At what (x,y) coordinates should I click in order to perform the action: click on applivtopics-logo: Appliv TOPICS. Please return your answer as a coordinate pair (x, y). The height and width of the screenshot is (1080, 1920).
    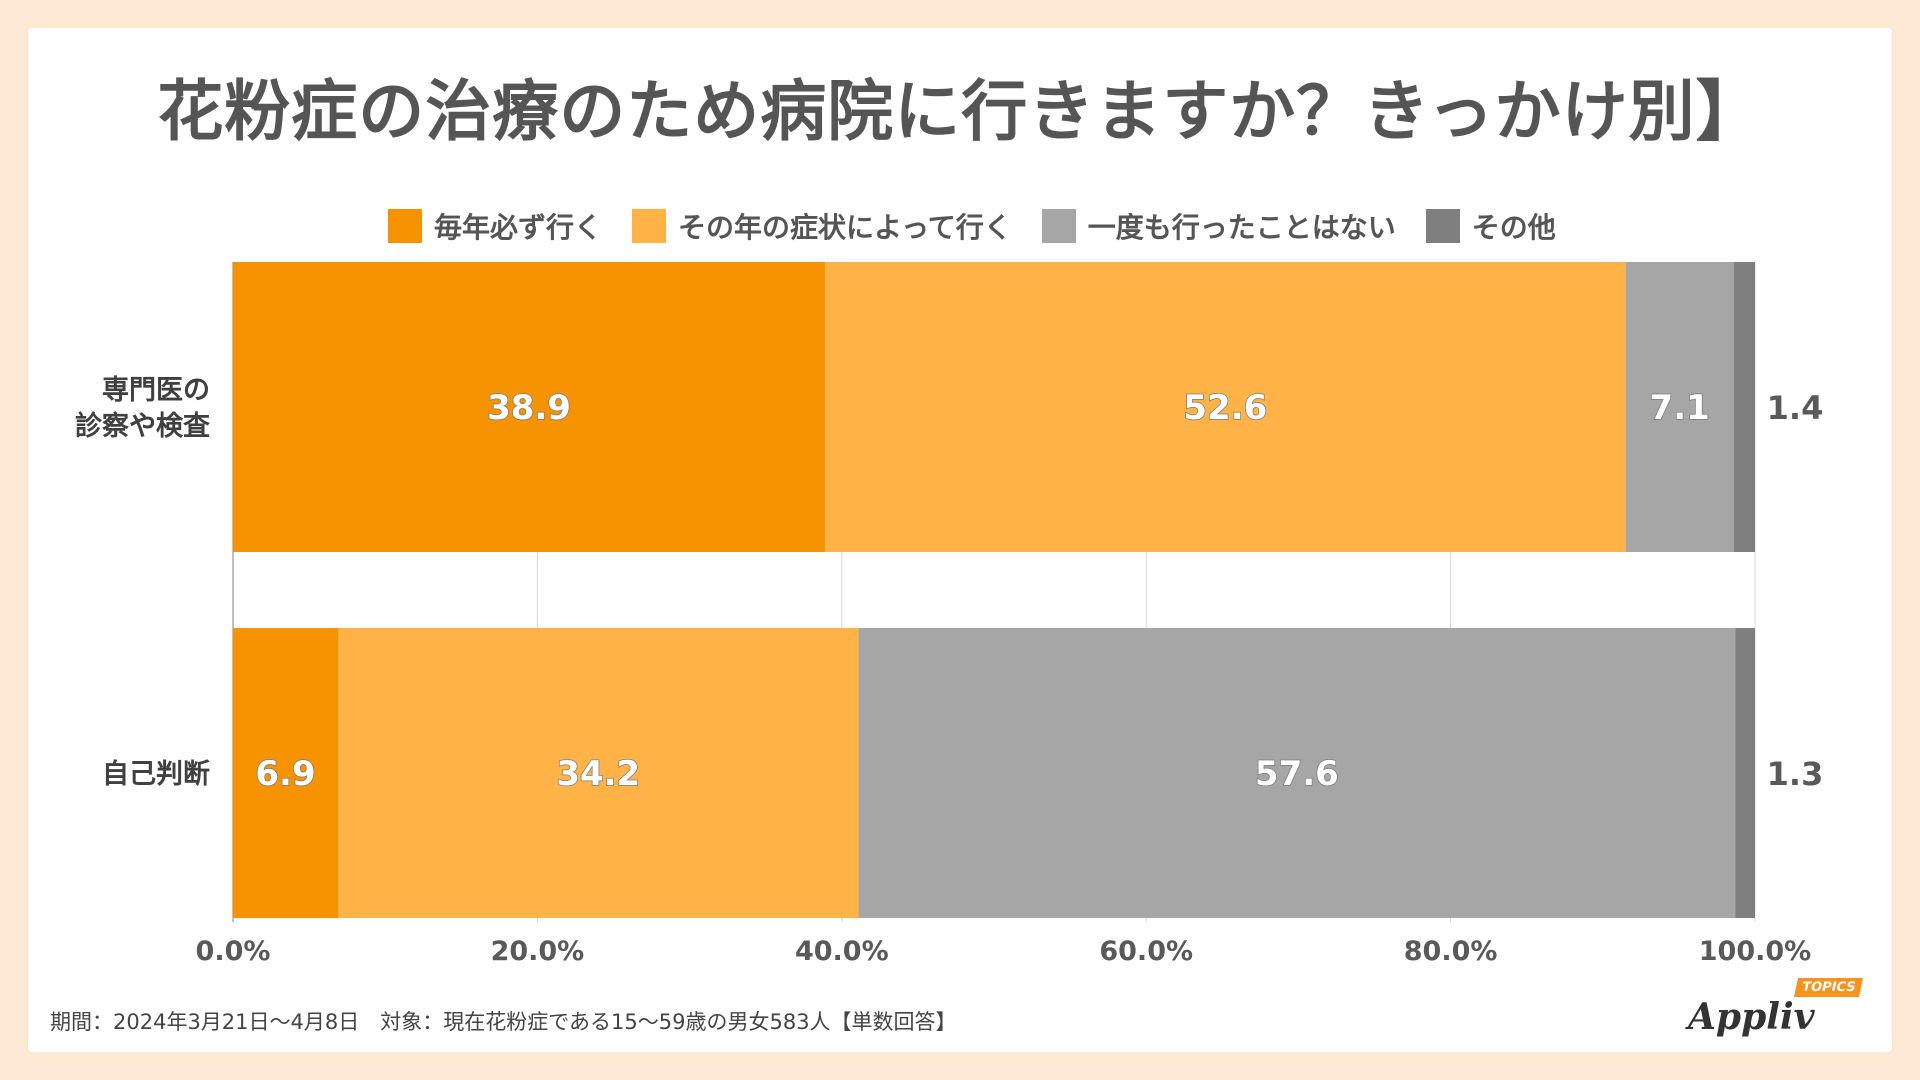
    Looking at the image, I should click on (1783, 1013).